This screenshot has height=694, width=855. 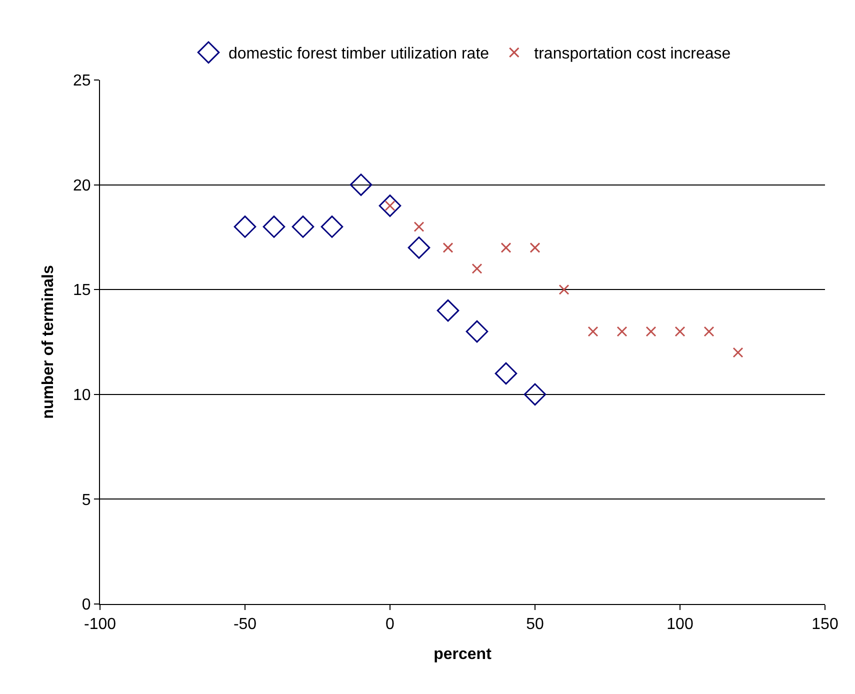 What do you see at coordinates (390, 625) in the screenshot?
I see `x-tick-label: 0` at bounding box center [390, 625].